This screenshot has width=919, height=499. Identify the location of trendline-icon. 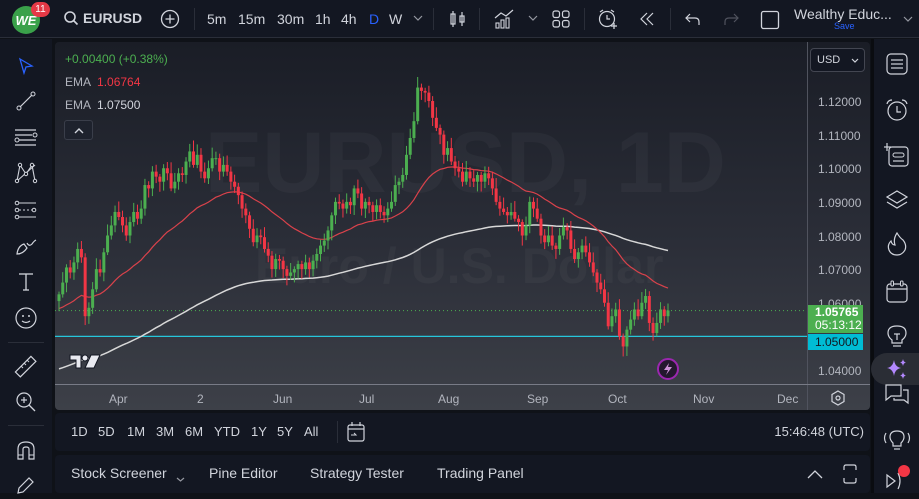
(26, 101).